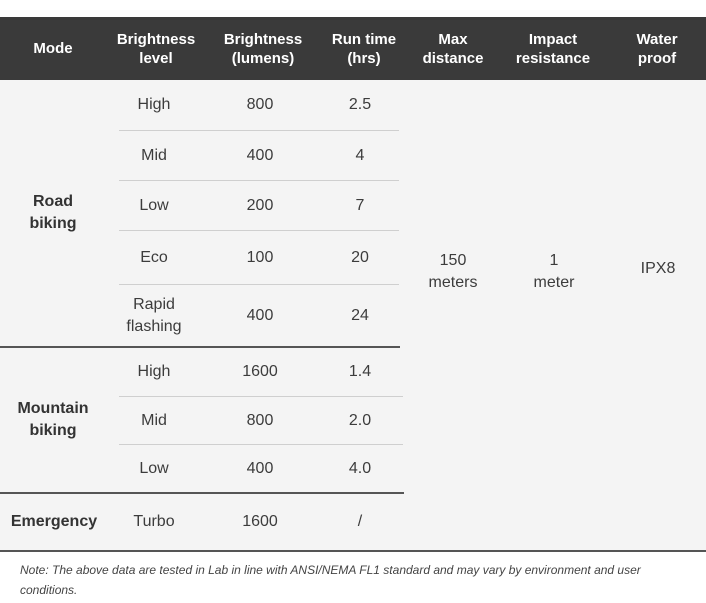 Image resolution: width=706 pixels, height=603 pixels. I want to click on table-cell-runtime: 20, so click(360, 257).